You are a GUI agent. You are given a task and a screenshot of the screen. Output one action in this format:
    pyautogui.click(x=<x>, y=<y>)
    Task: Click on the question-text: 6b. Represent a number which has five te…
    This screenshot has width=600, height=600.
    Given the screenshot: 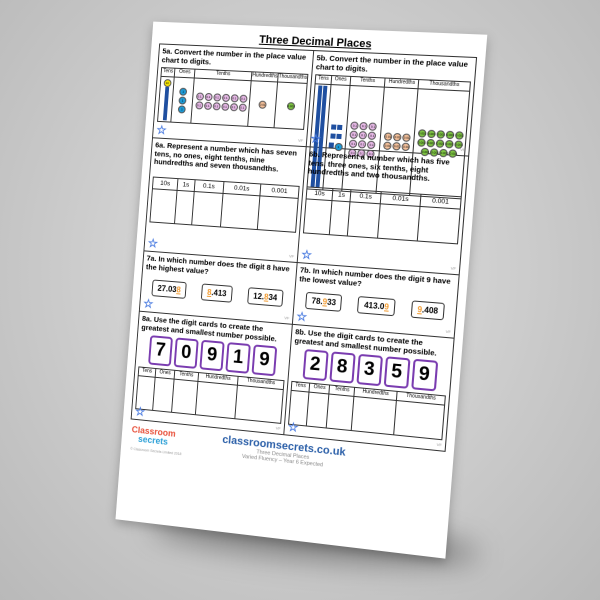 What is the action you would take?
    pyautogui.click(x=379, y=166)
    